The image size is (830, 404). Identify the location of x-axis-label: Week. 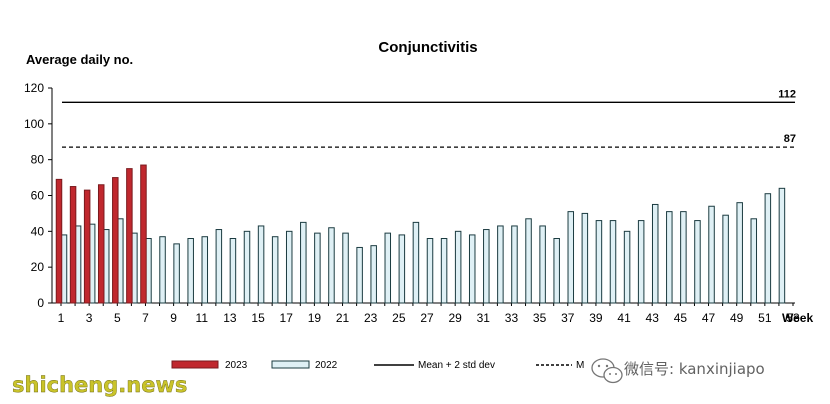
(797, 318).